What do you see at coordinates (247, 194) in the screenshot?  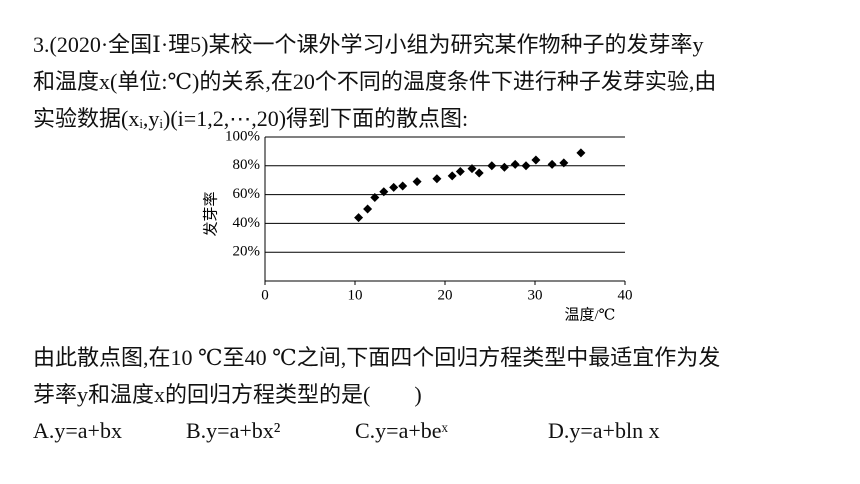 I see `y-tick-label: 60%` at bounding box center [247, 194].